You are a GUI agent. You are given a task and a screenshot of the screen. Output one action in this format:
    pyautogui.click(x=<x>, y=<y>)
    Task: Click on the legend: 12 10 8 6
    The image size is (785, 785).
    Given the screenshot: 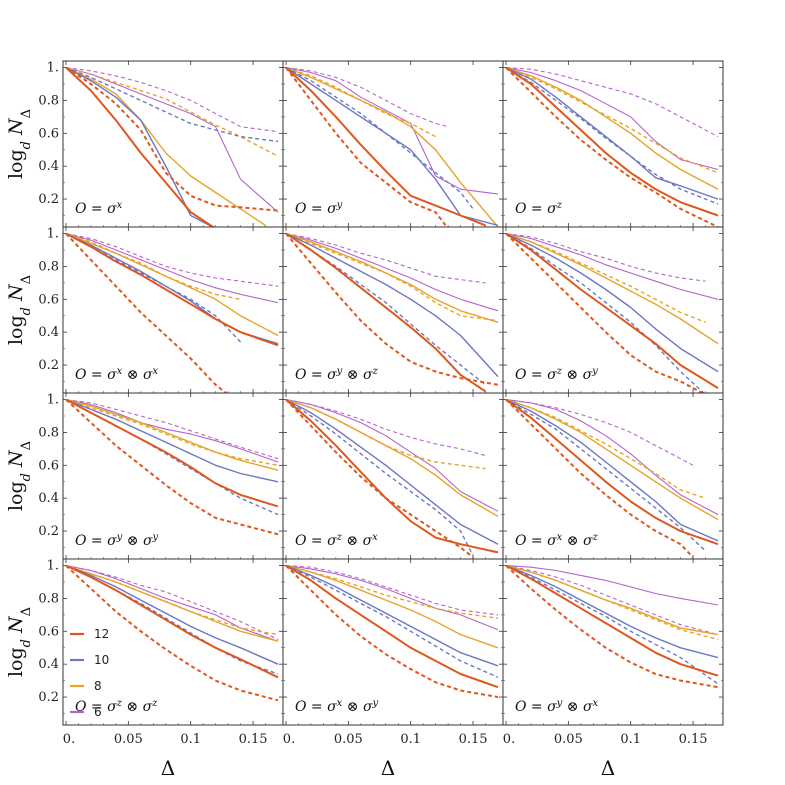 What is the action you would take?
    pyautogui.click(x=89, y=673)
    